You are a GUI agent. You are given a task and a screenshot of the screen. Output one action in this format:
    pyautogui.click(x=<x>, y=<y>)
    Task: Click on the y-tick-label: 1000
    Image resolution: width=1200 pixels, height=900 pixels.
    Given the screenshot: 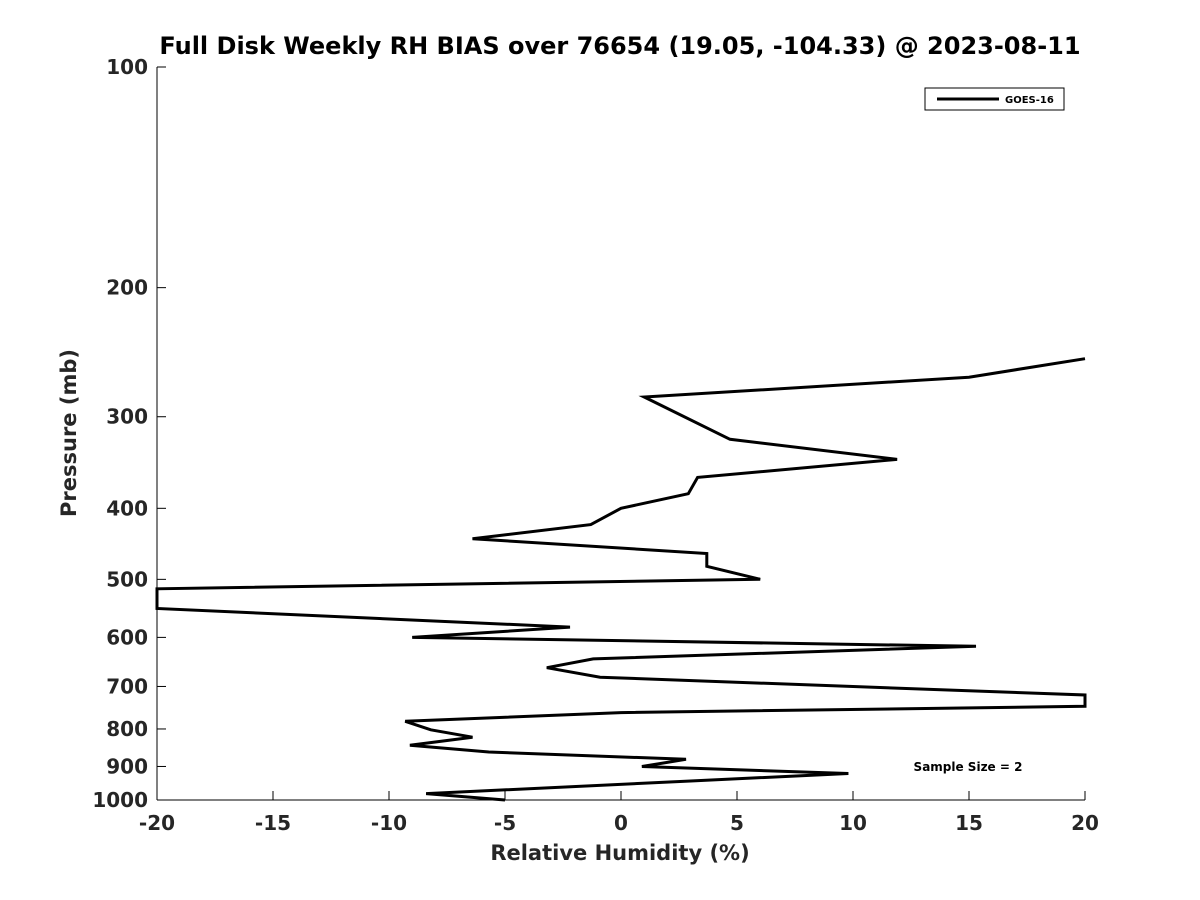 What is the action you would take?
    pyautogui.click(x=120, y=800)
    